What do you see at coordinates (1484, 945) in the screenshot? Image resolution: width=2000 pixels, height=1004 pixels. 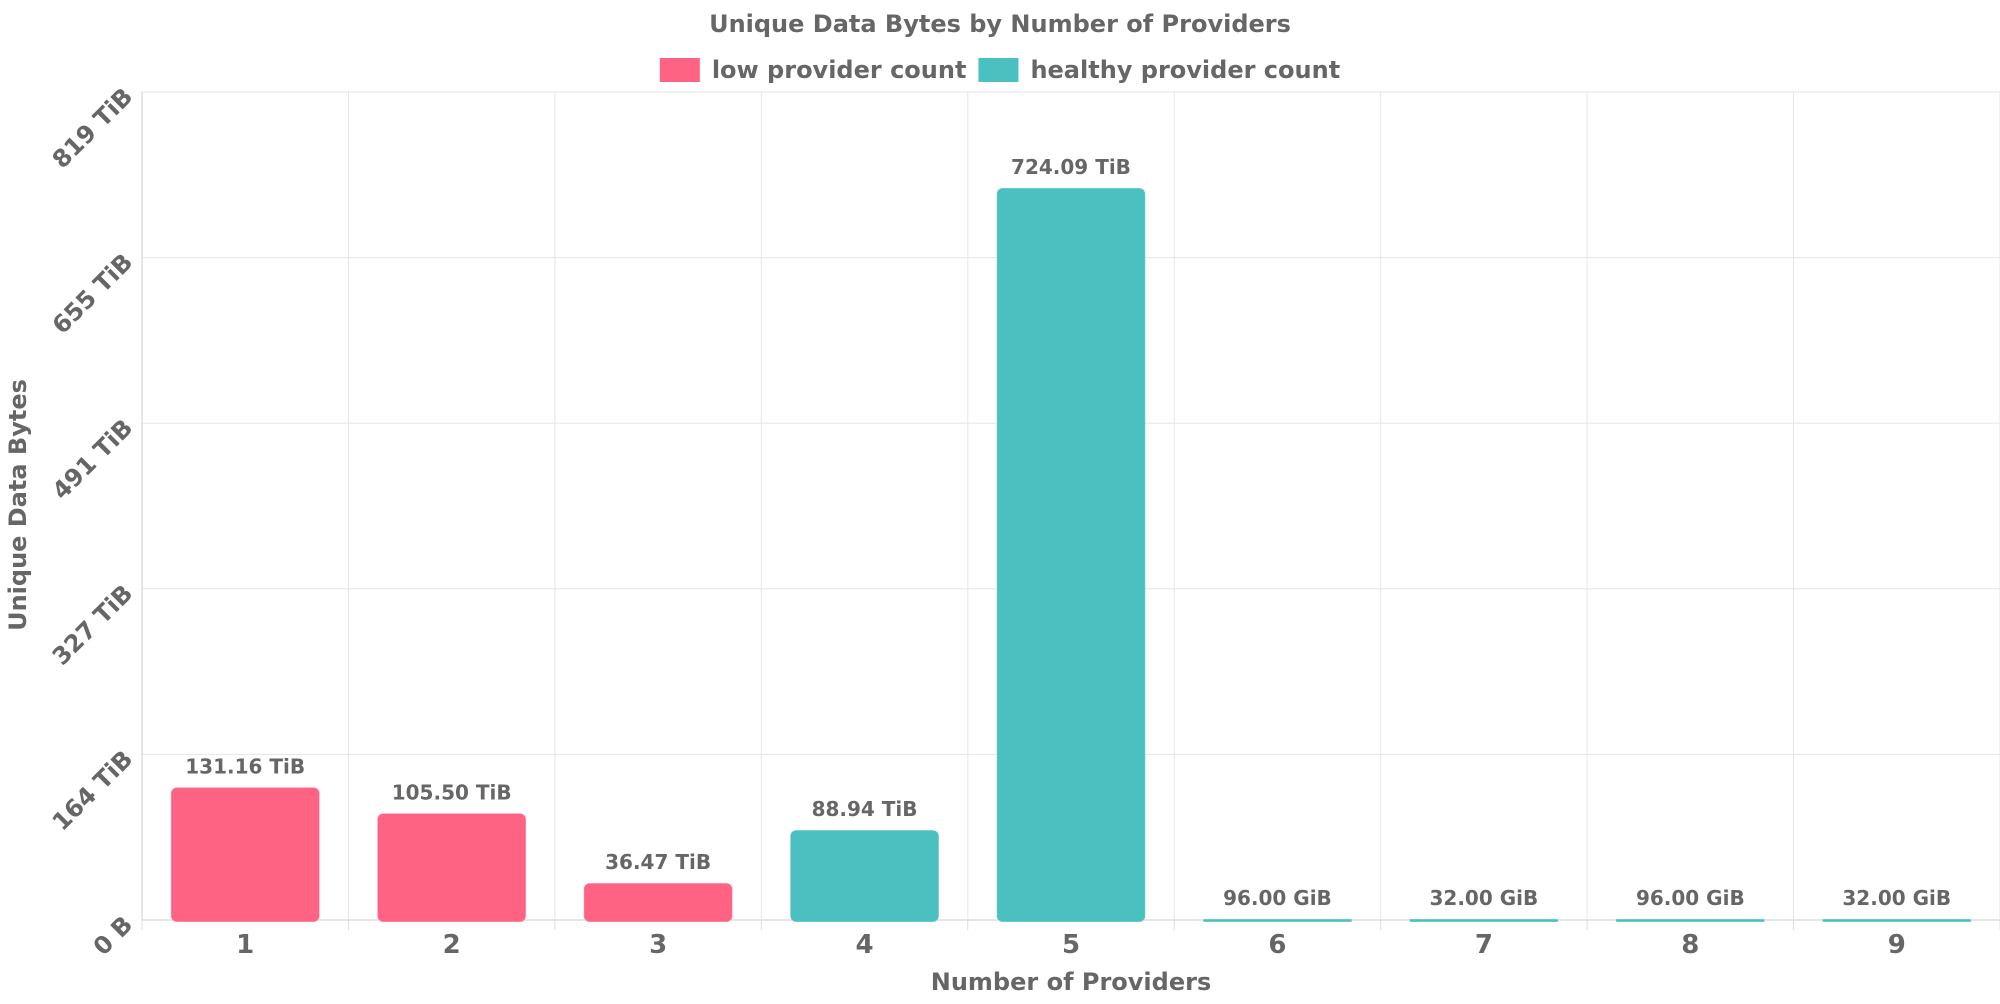 I see `x-tick-label: 7` at bounding box center [1484, 945].